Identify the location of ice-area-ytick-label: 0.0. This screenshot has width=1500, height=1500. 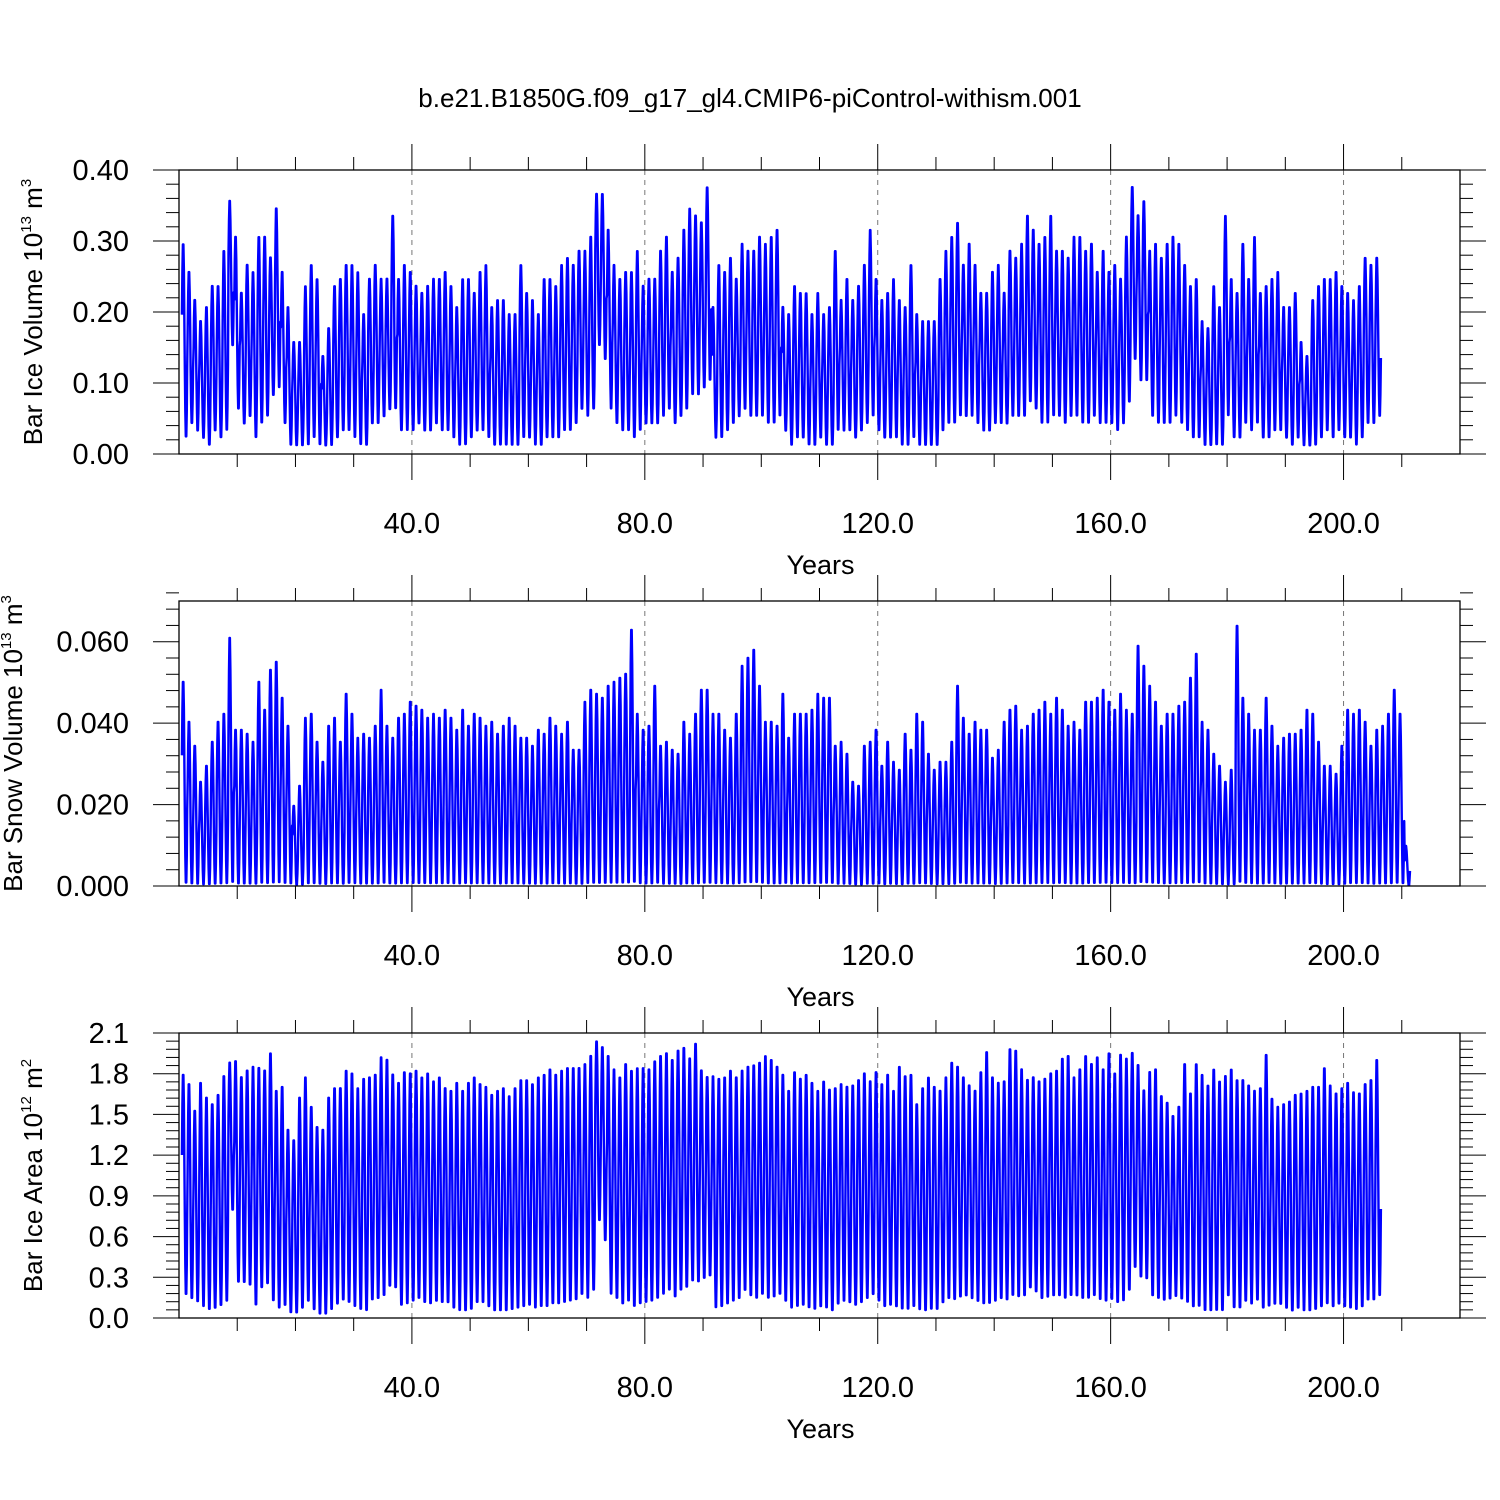
(109, 1319).